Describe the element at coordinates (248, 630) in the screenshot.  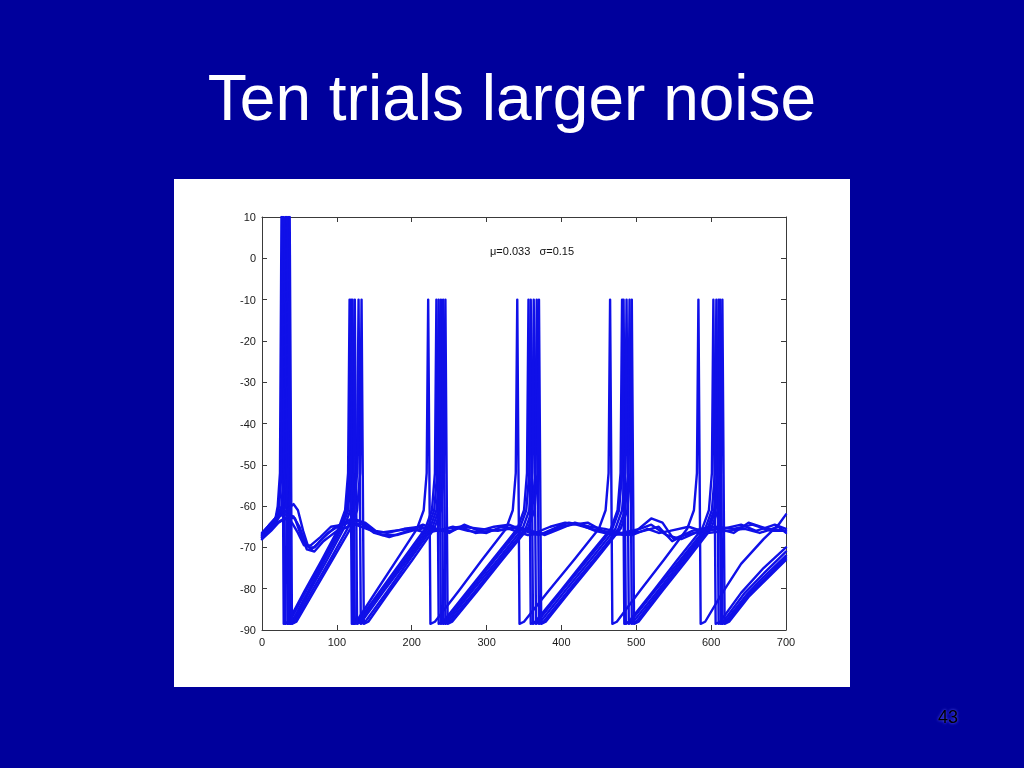
I see `y-tick-label: -90` at that location.